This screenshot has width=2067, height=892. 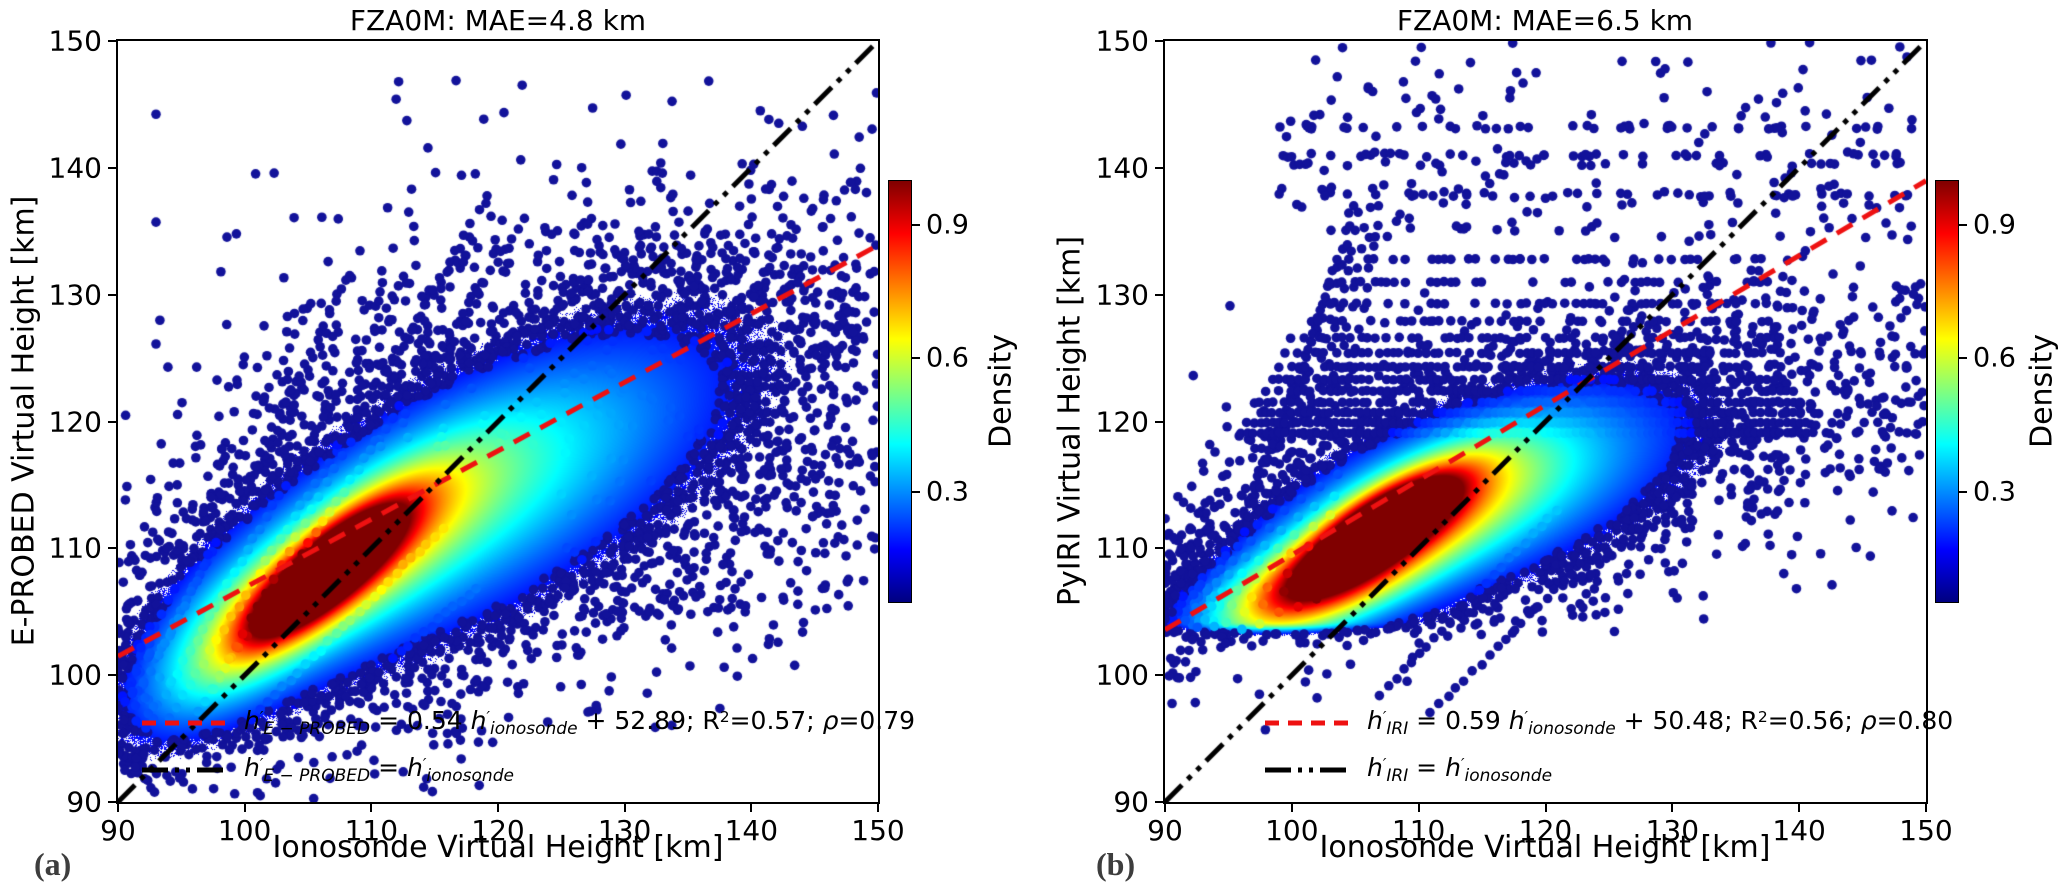 I want to click on legend-identity-label: h′IRI = h′ionosonde, so click(x=1460, y=770).